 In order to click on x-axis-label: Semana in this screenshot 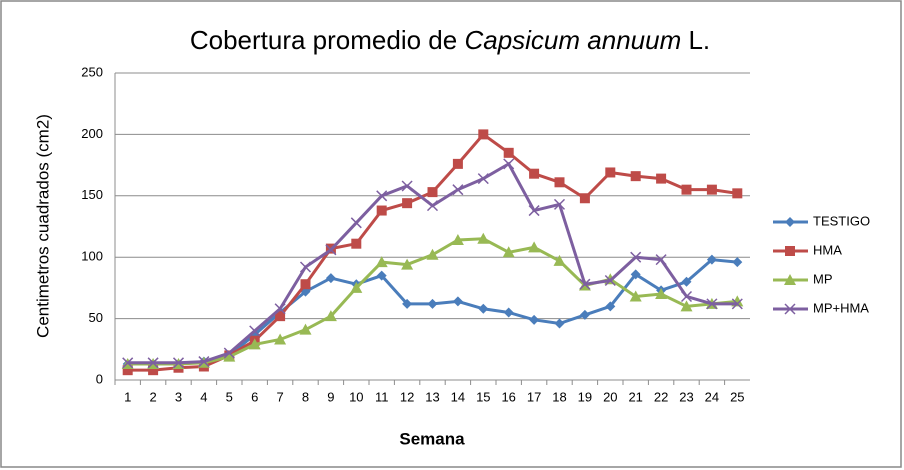, I will do `click(432, 438)`.